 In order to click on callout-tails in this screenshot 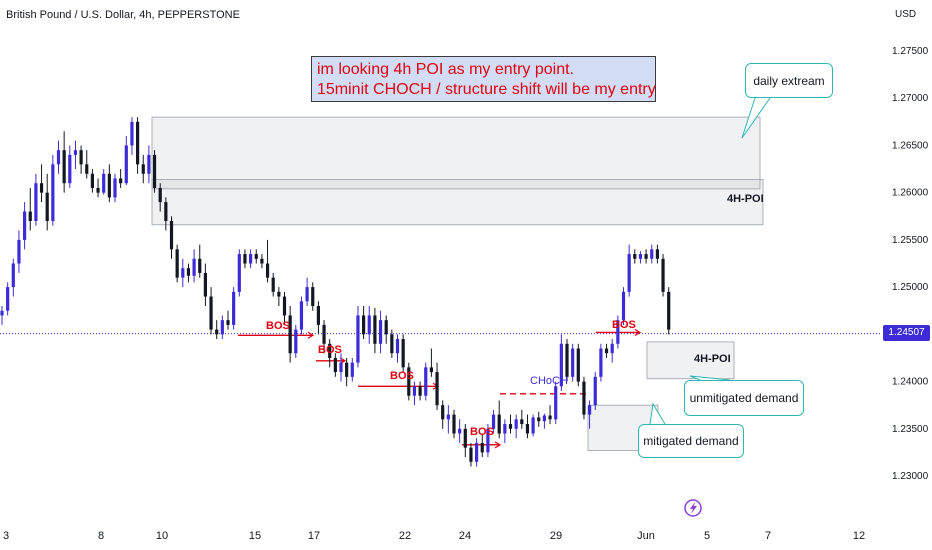, I will do `click(710, 261)`.